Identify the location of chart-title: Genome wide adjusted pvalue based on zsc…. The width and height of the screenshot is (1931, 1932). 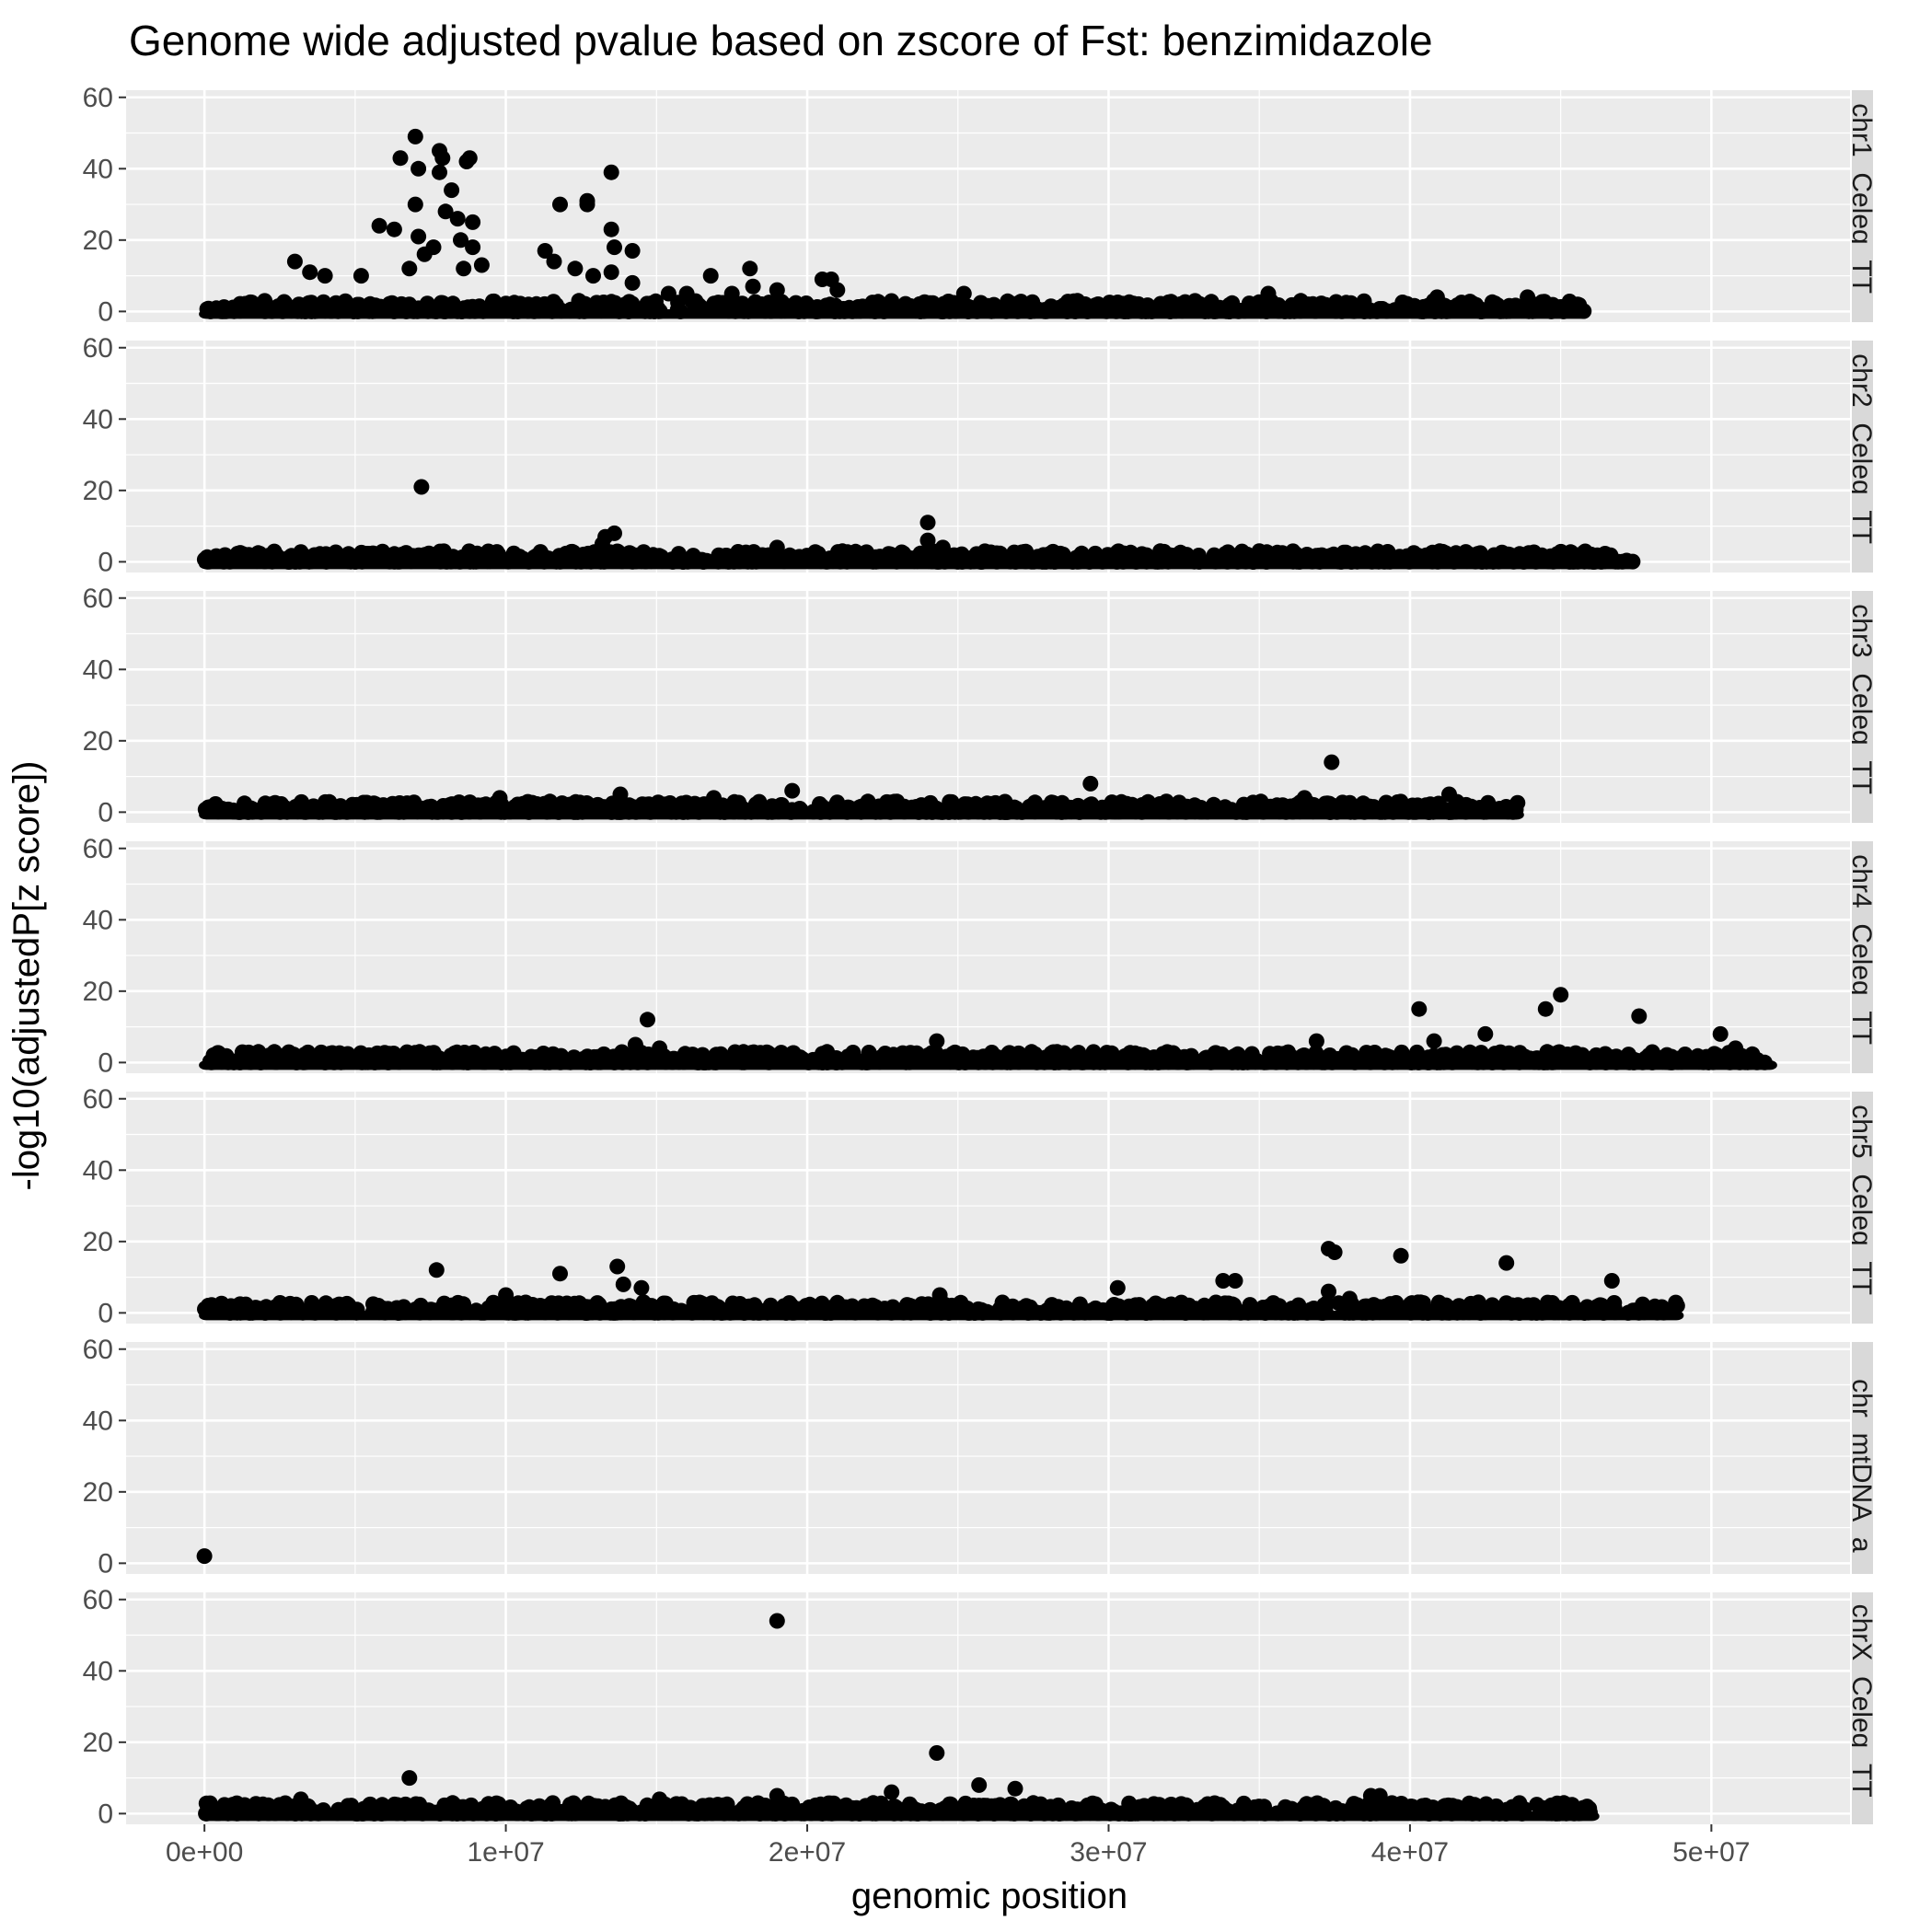
(781, 40).